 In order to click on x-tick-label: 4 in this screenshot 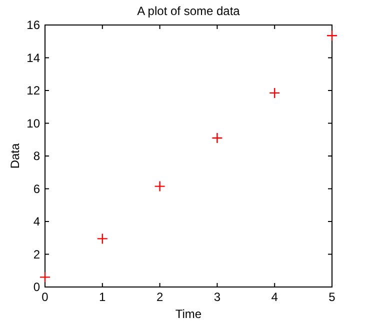, I will do `click(274, 297)`.